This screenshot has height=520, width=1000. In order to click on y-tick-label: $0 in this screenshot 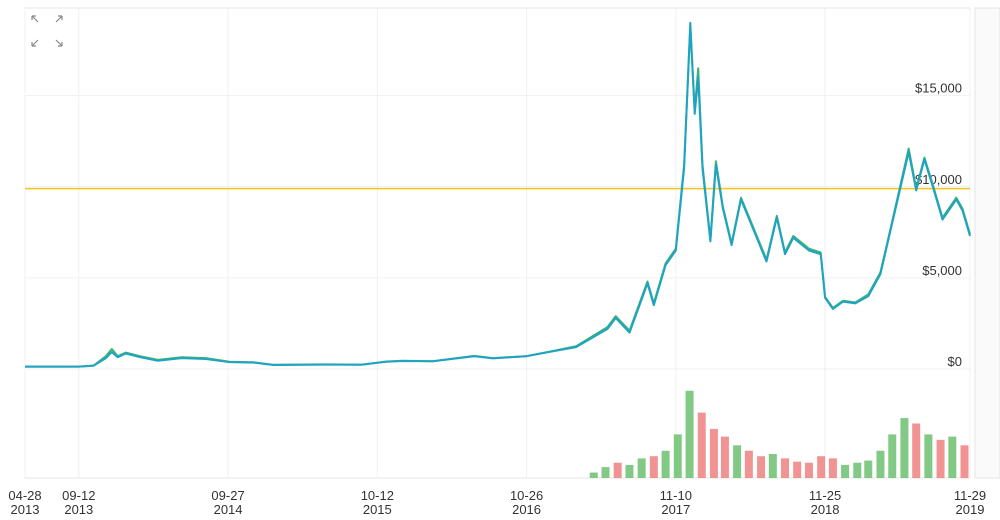, I will do `click(955, 361)`.